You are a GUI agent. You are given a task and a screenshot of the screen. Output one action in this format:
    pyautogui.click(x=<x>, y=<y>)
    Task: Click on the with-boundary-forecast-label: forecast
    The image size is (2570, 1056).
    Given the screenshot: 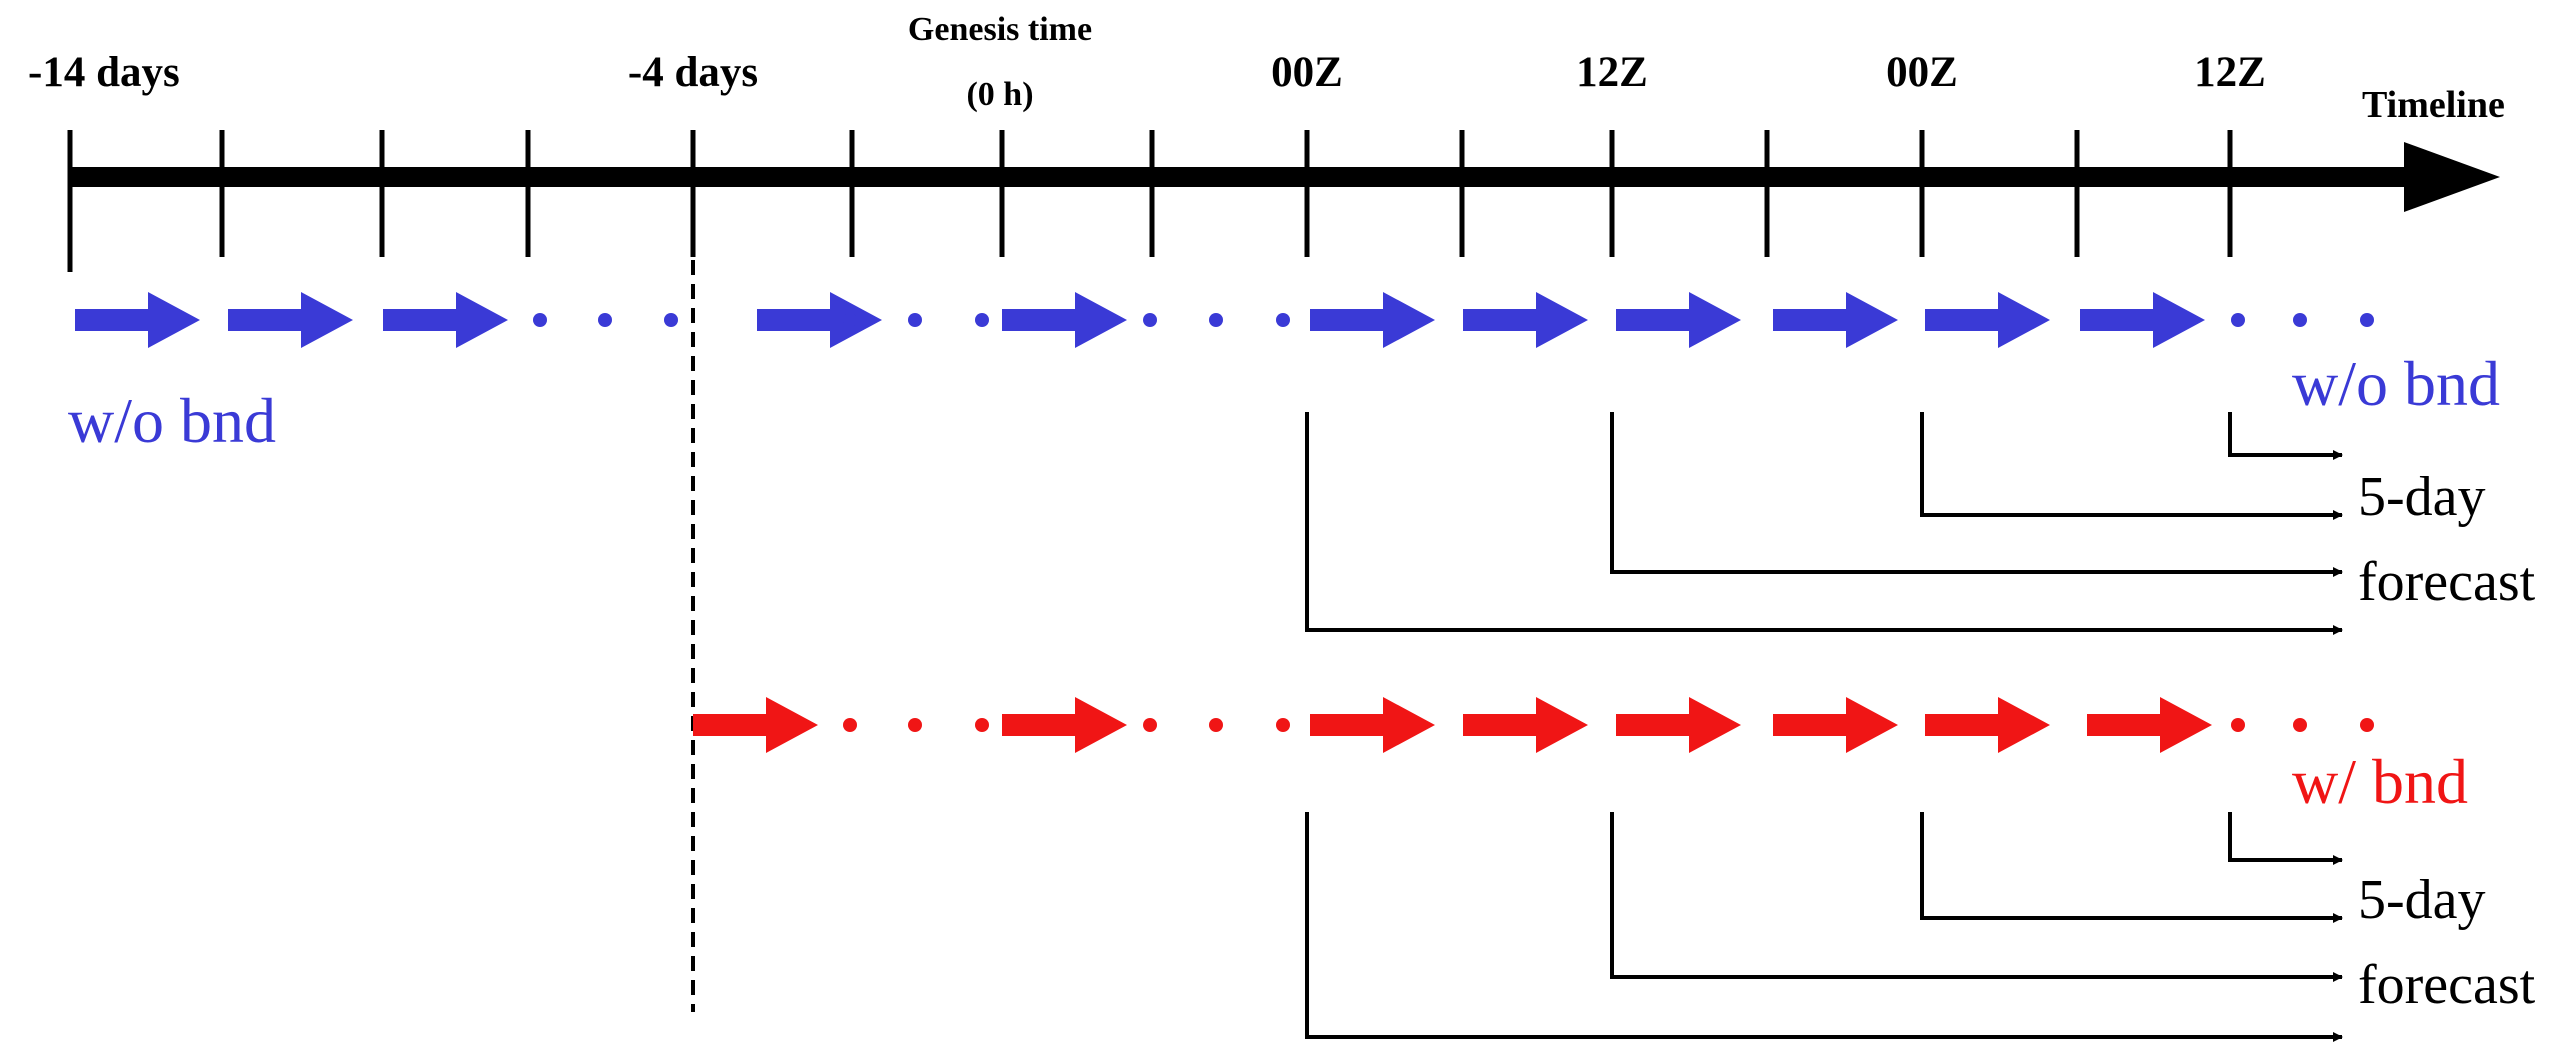 What is the action you would take?
    pyautogui.click(x=2447, y=985)
    